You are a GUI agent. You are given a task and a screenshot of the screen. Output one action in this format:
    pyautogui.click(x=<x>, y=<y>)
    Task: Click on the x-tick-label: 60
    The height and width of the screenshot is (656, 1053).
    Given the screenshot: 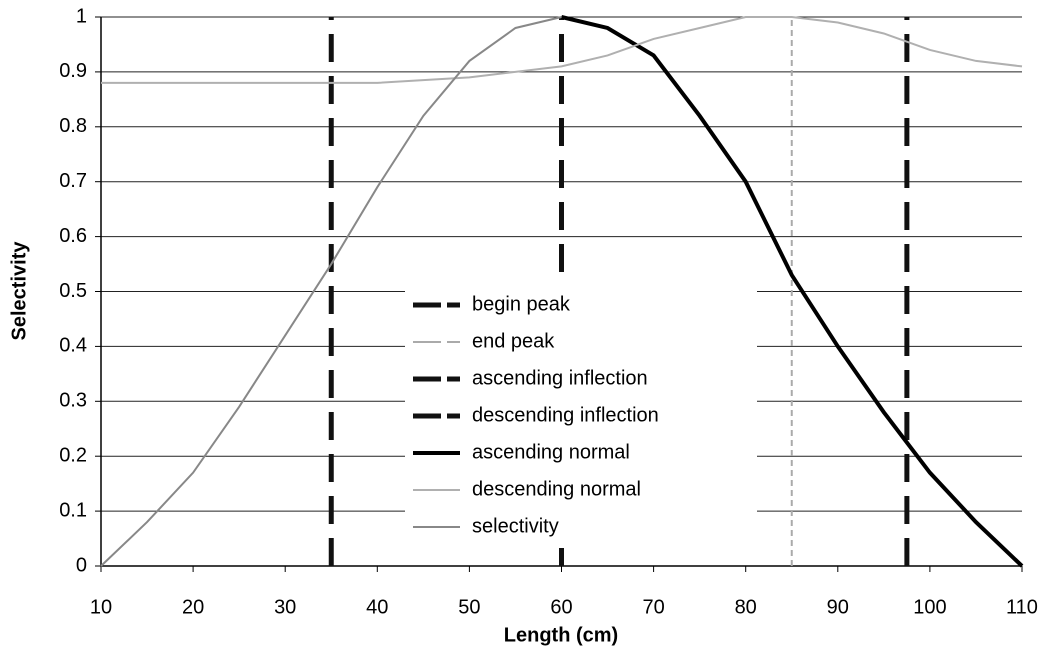 What is the action you would take?
    pyautogui.click(x=561, y=607)
    